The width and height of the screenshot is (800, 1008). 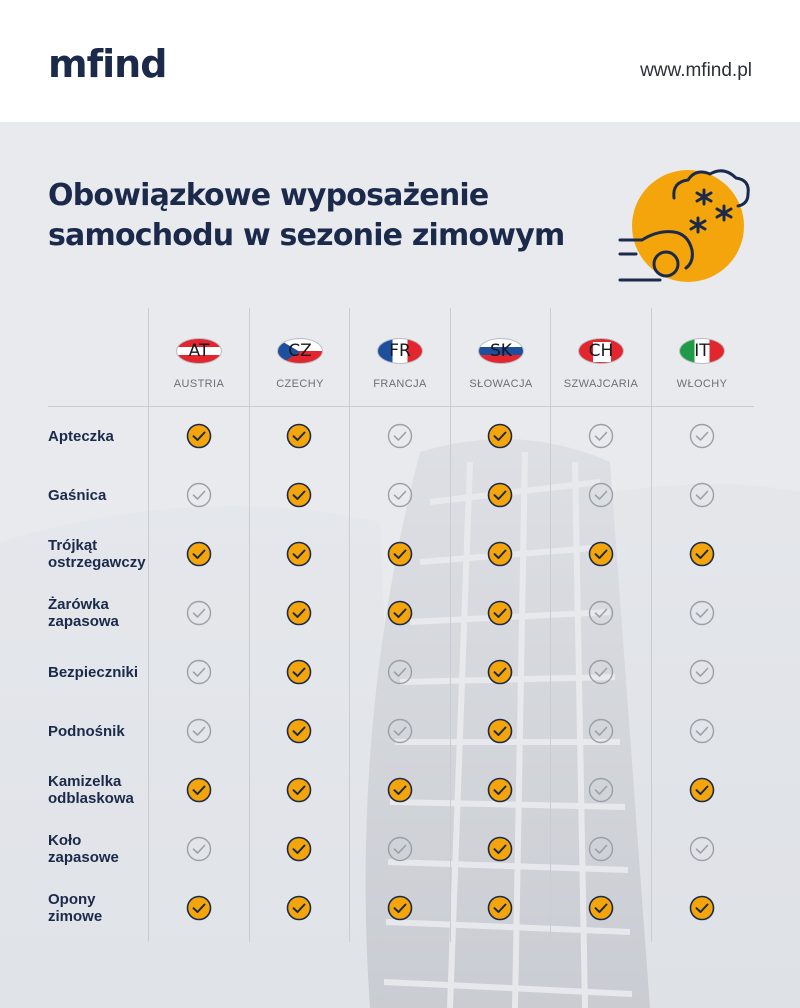 I want to click on title-line-2: samochodu w sezonie zimowym, so click(x=306, y=235).